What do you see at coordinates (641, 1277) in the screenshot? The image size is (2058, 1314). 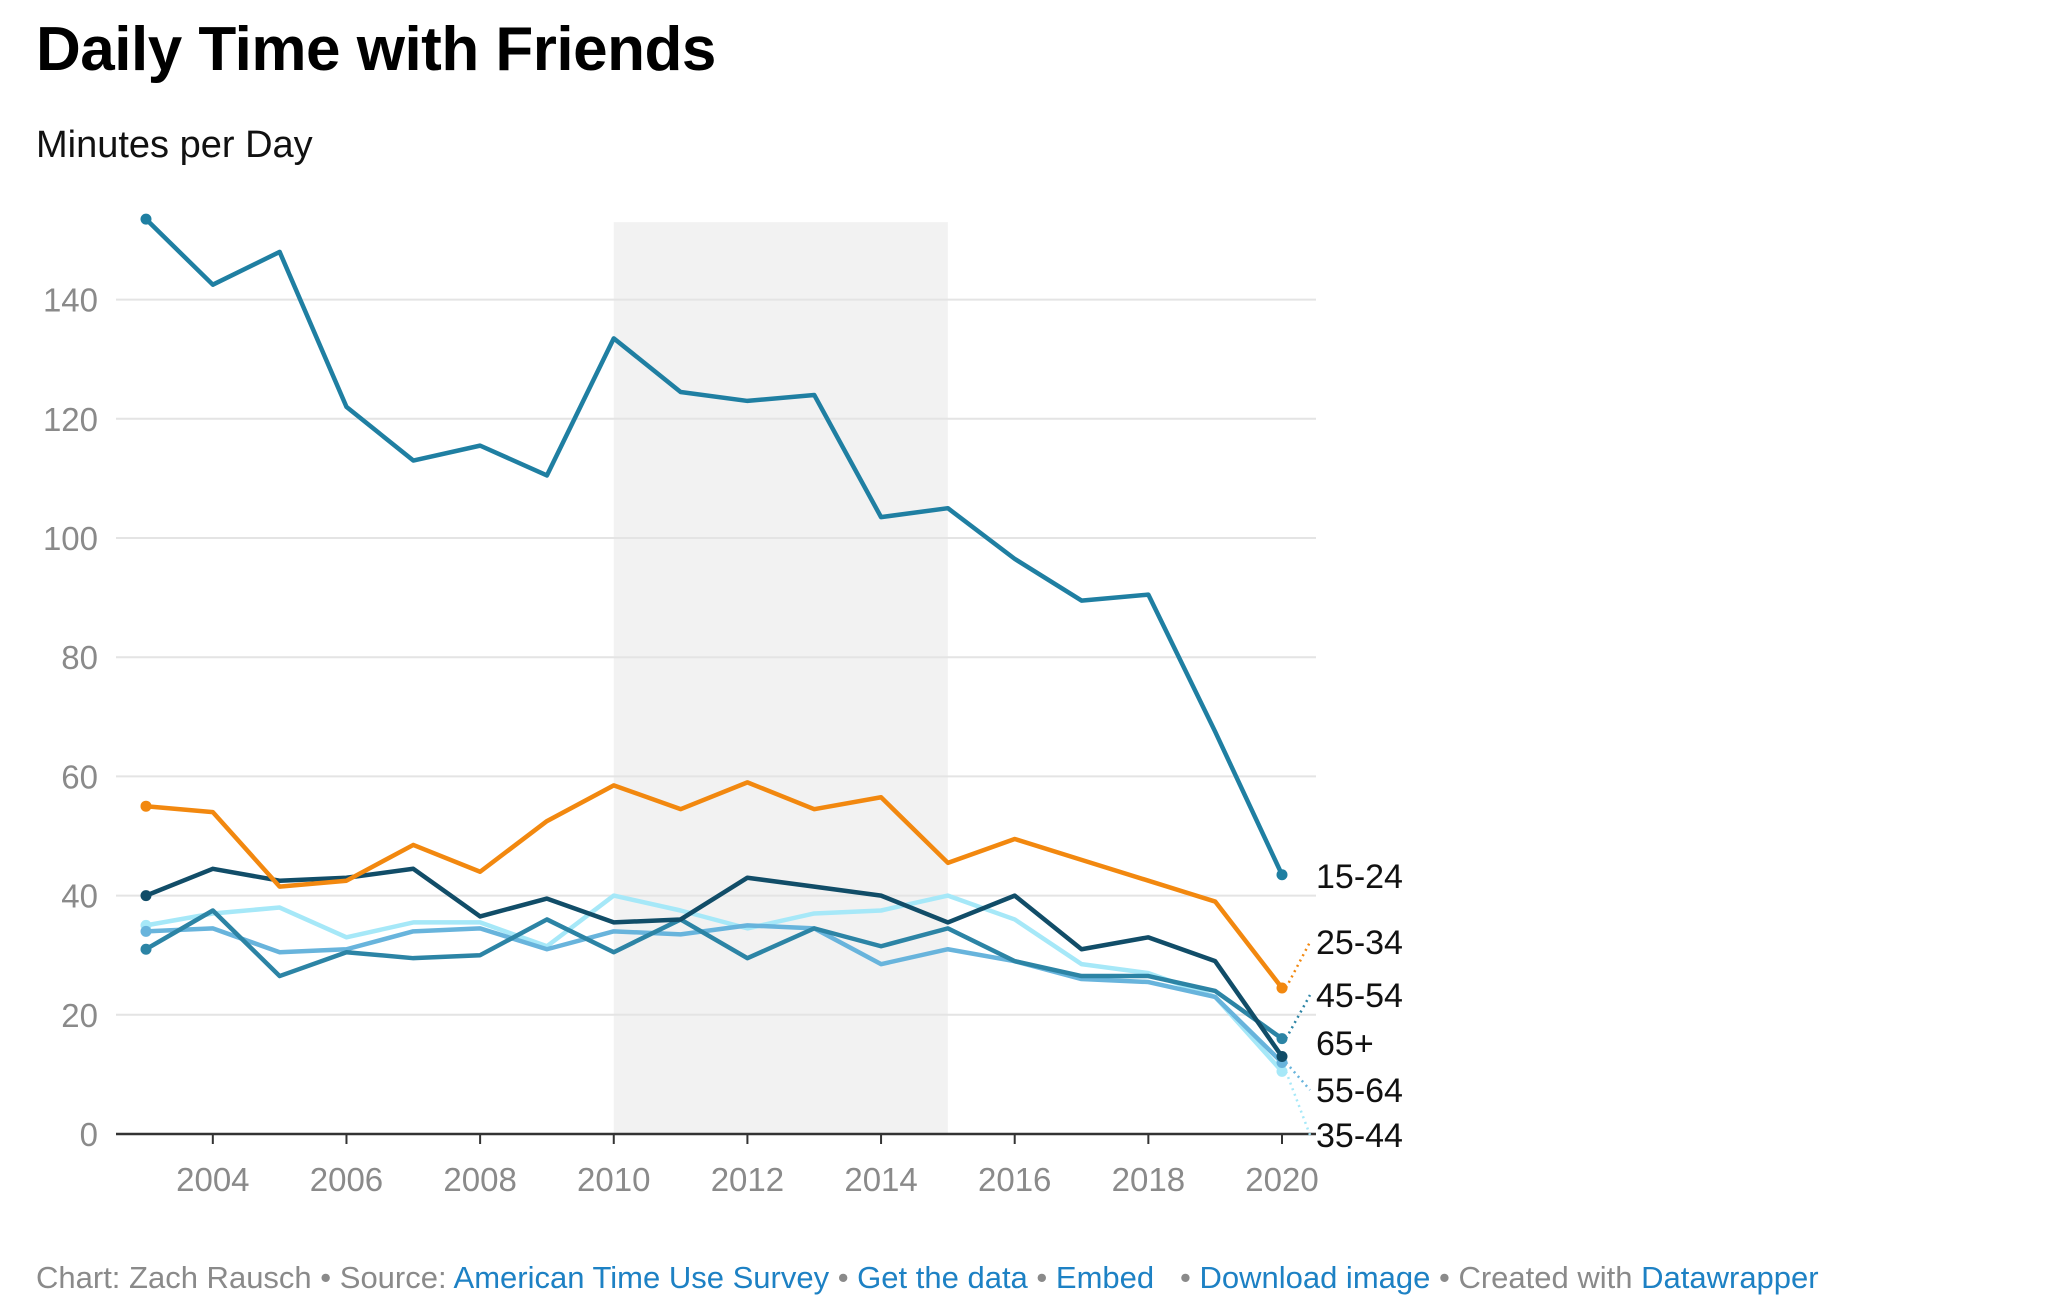 I see `source-link: American Time Use Survey` at bounding box center [641, 1277].